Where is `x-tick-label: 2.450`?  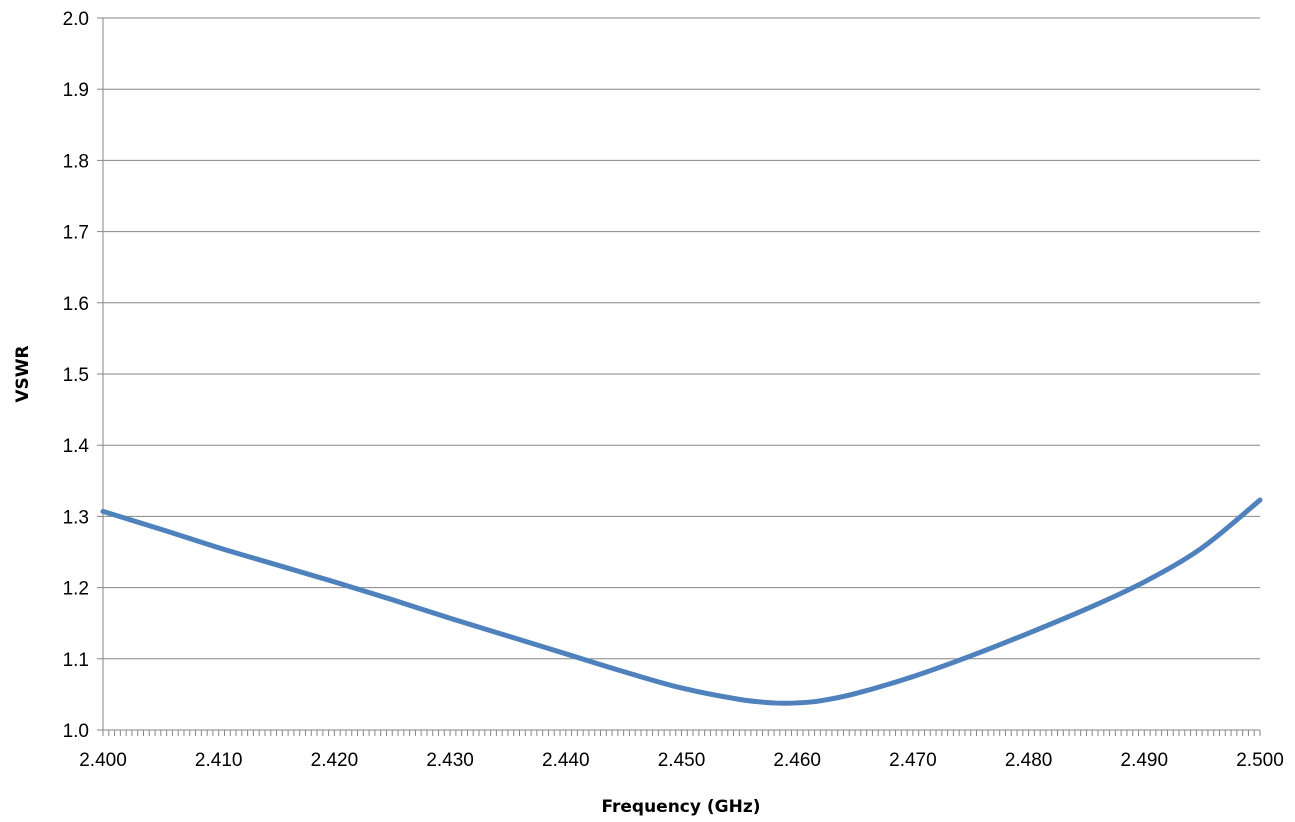 x-tick-label: 2.450 is located at coordinates (682, 760).